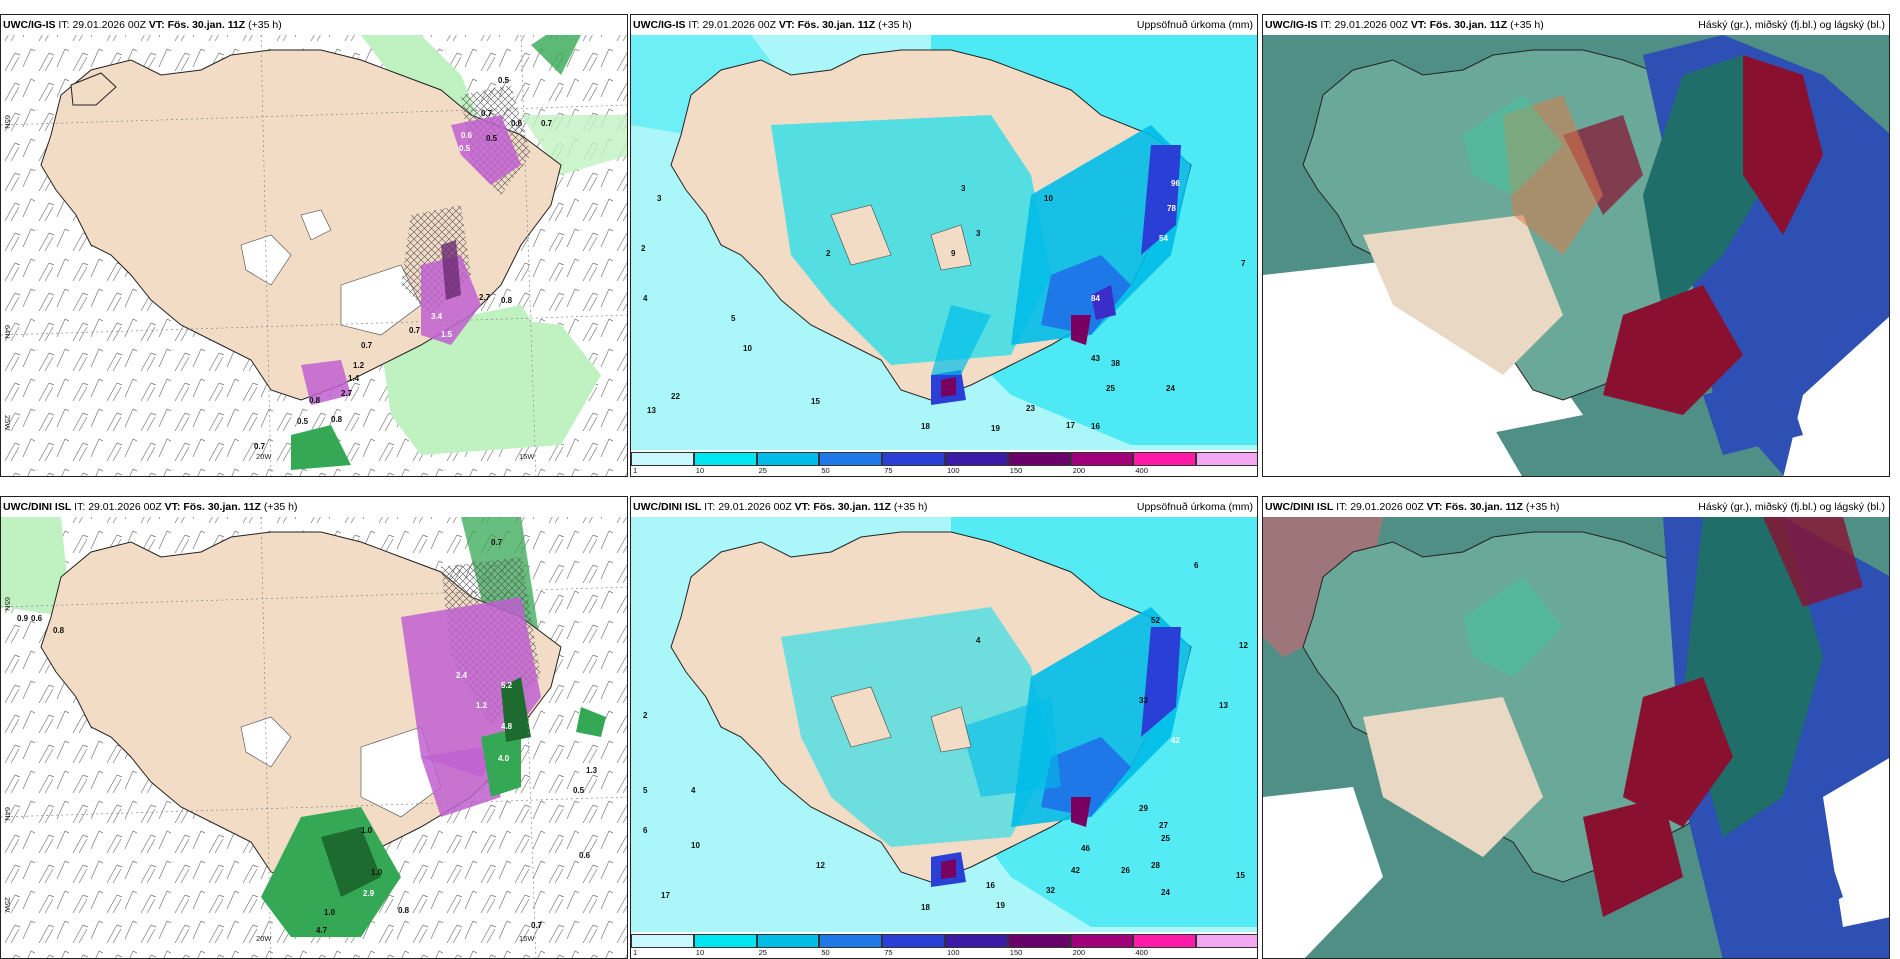 The width and height of the screenshot is (1900, 959). I want to click on lon-label: 25W, so click(7, 423).